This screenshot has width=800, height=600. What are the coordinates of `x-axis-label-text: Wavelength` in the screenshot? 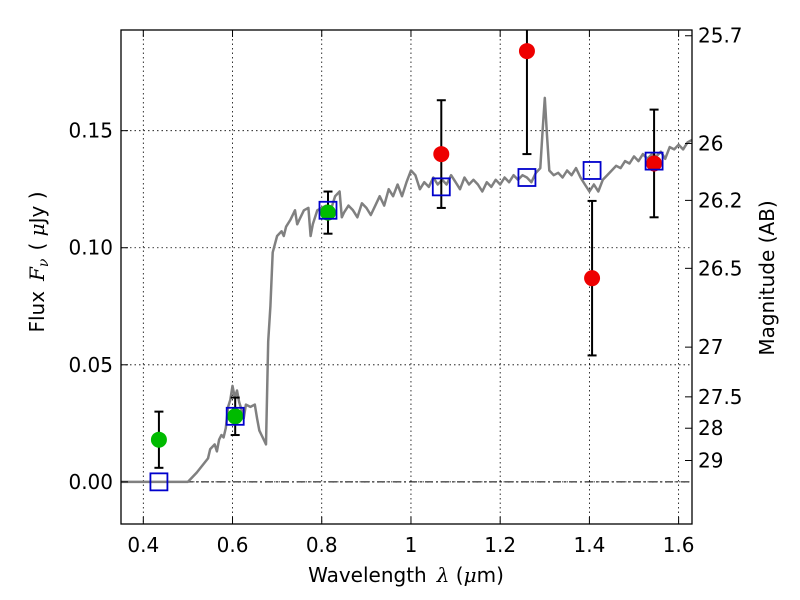 It's located at (367, 575).